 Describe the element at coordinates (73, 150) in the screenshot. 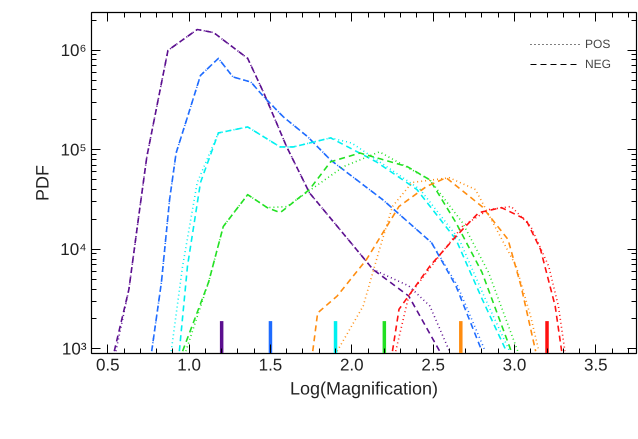

I see `y-tick-label: 10⁵` at that location.